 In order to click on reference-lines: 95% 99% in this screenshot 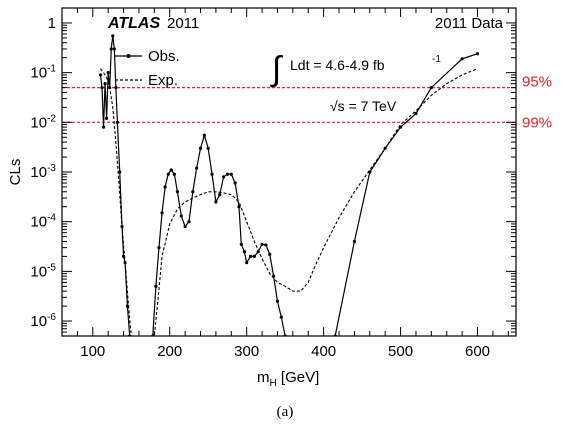, I will do `click(307, 102)`.